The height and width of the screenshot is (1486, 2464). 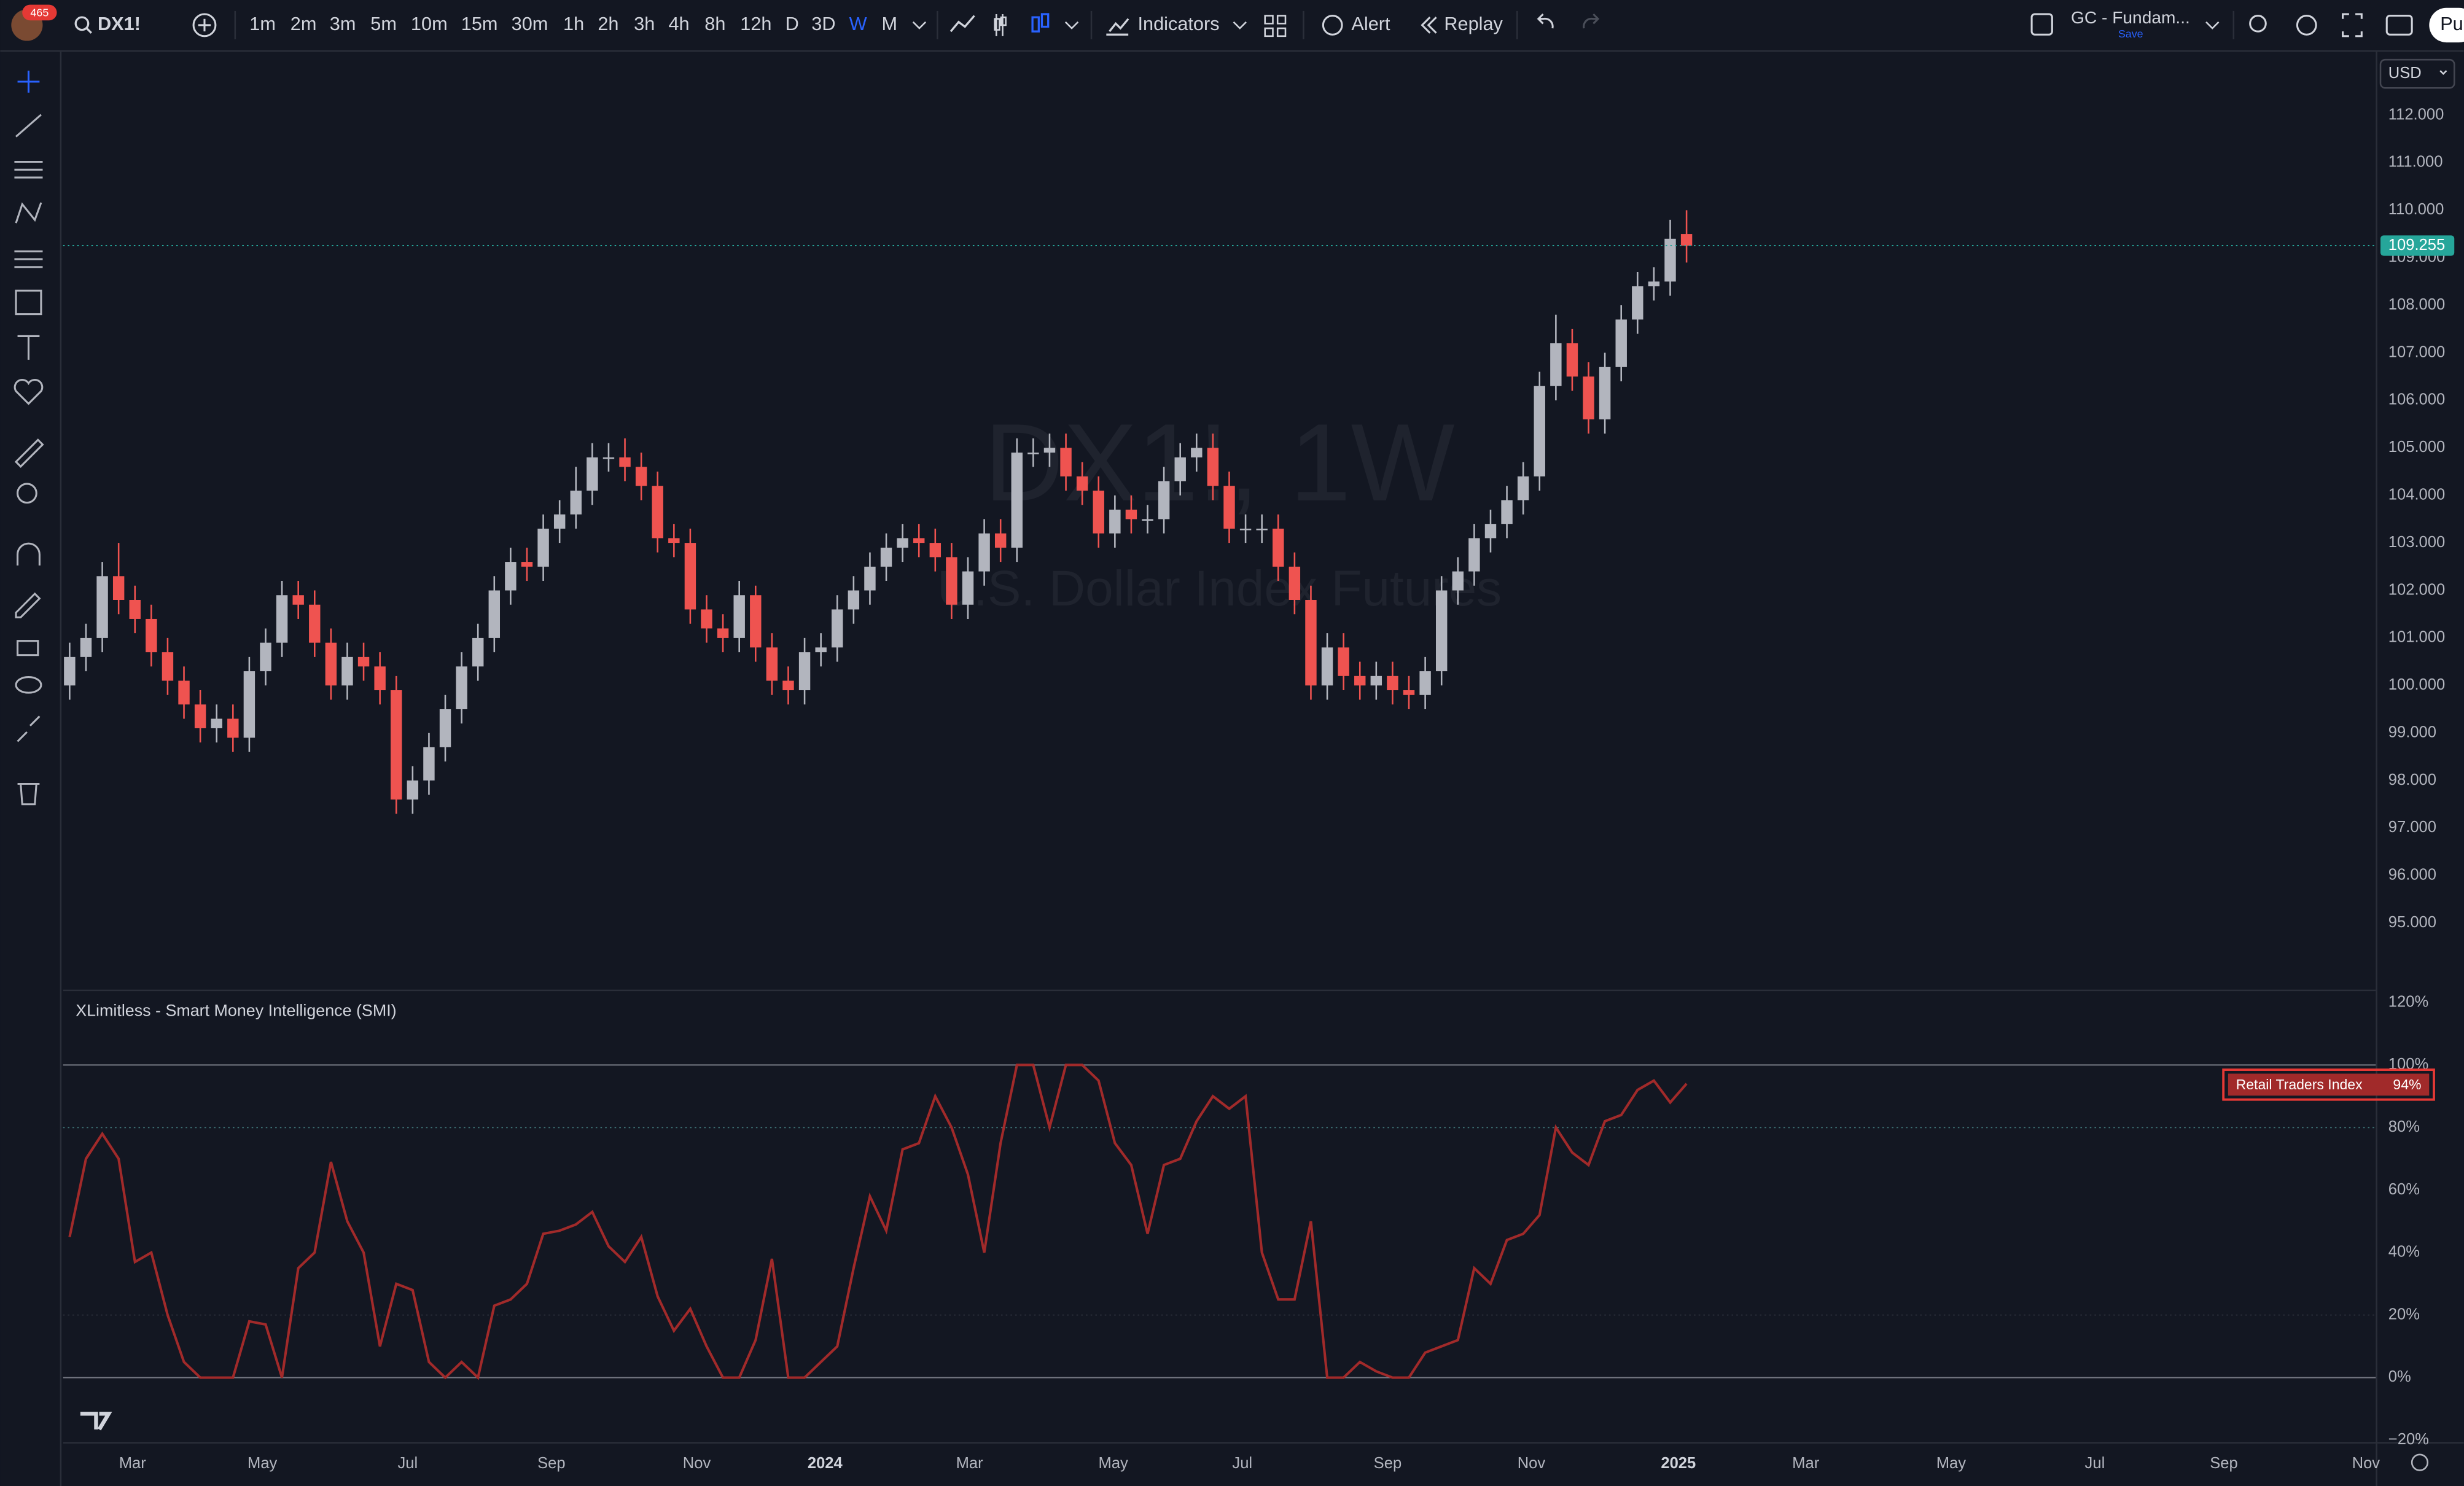 What do you see at coordinates (28, 648) in the screenshot?
I see `lock-tool` at bounding box center [28, 648].